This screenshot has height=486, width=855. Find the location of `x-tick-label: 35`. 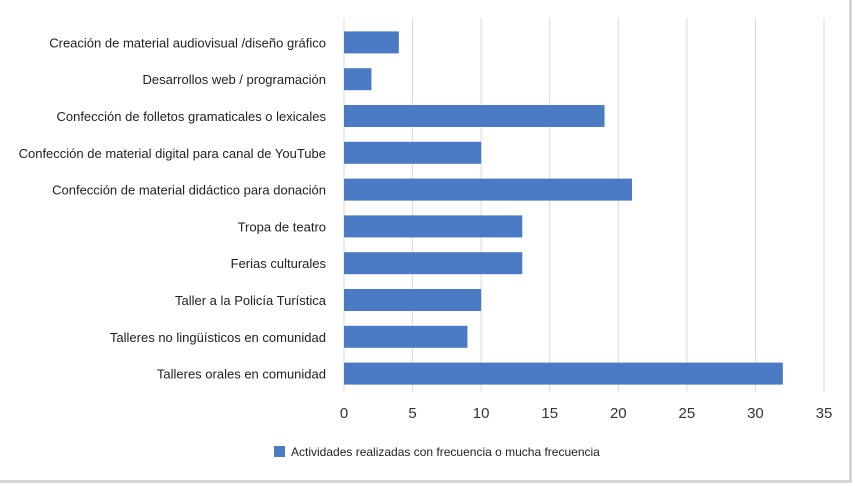

x-tick-label: 35 is located at coordinates (824, 413).